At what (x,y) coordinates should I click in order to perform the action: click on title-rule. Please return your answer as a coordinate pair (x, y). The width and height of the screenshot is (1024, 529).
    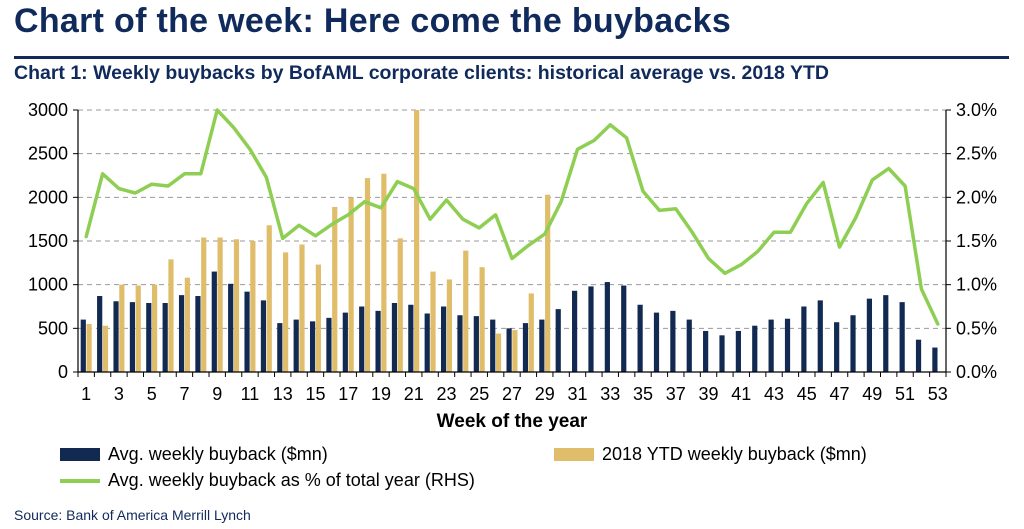
    Looking at the image, I should click on (511, 57).